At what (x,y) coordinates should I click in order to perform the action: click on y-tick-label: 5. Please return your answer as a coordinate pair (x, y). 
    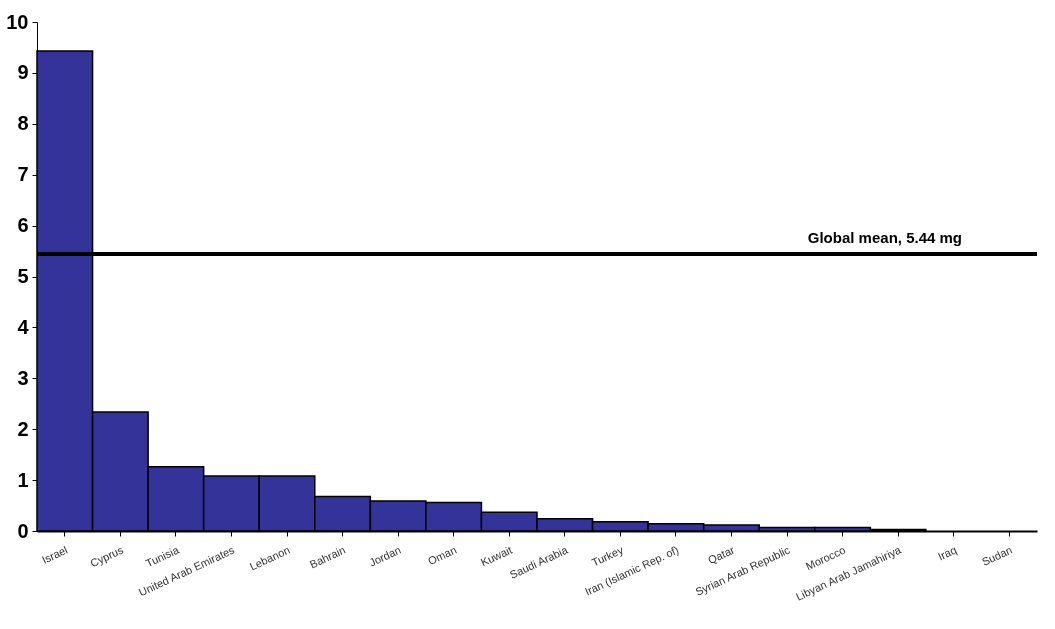
    Looking at the image, I should click on (23, 276).